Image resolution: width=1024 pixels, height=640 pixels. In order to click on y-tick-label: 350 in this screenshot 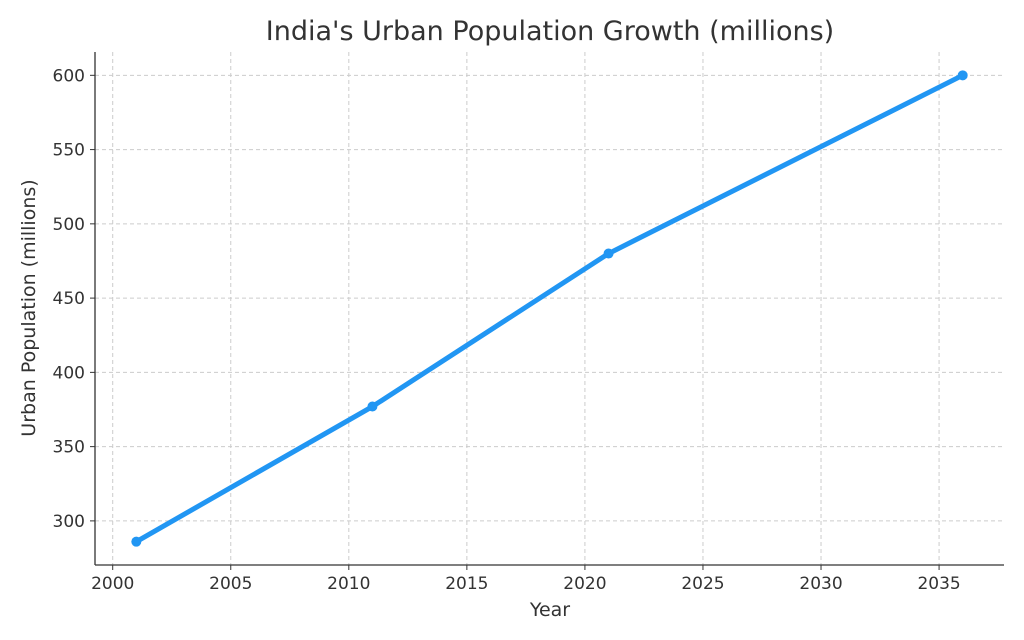, I will do `click(69, 448)`.